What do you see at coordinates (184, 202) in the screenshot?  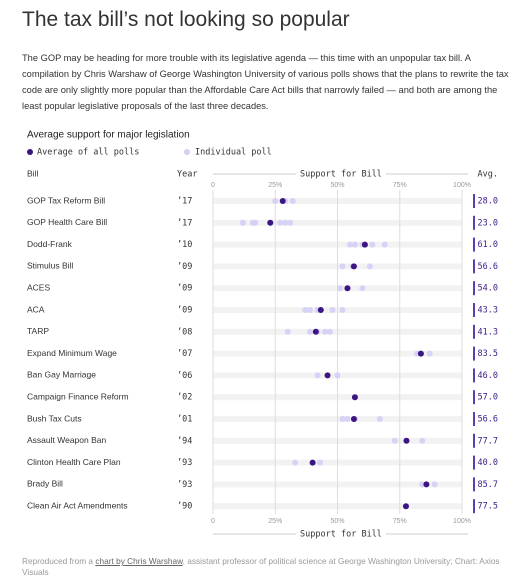 I see `year-label: ’17` at bounding box center [184, 202].